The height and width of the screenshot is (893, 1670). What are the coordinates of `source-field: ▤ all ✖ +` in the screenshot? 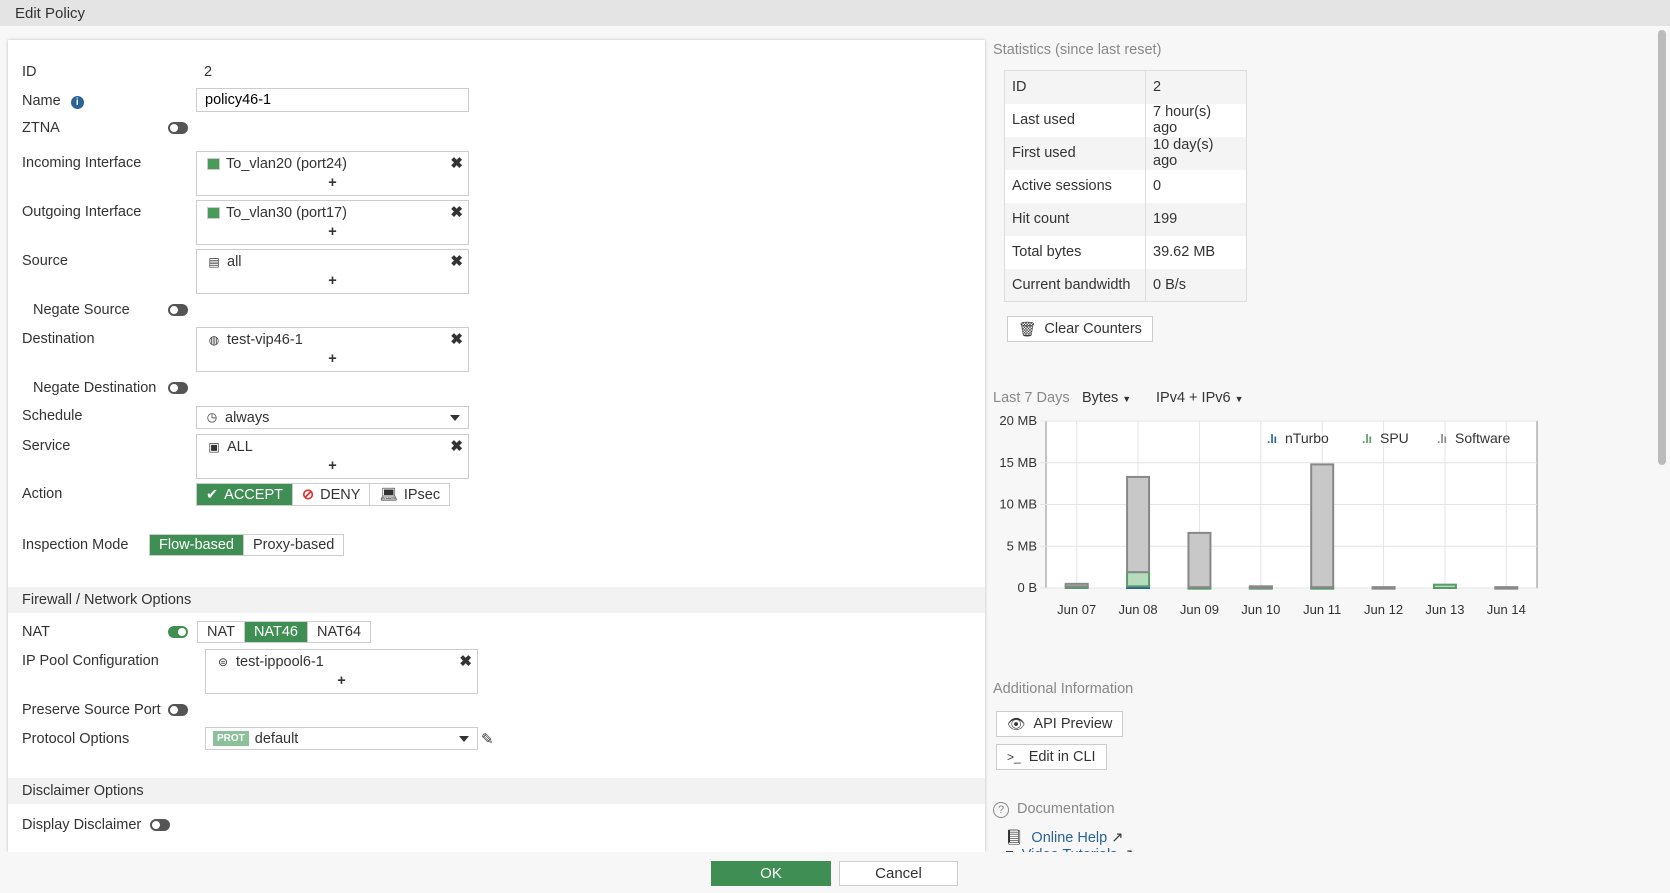 It's located at (332, 271).